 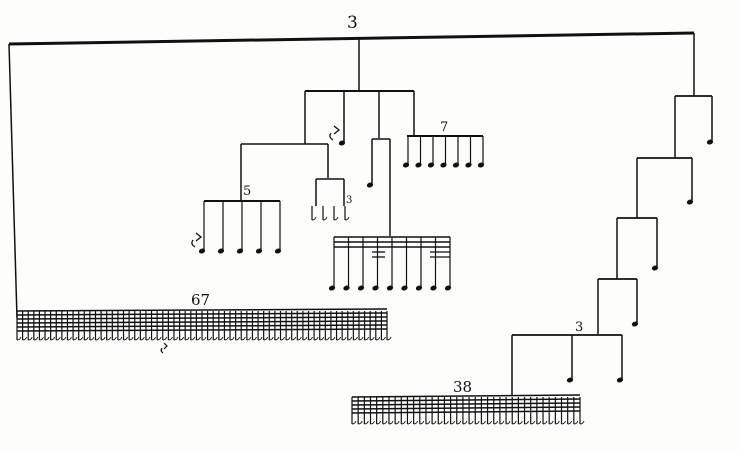 What do you see at coordinates (349, 200) in the screenshot?
I see `small-tuplet-label: 3` at bounding box center [349, 200].